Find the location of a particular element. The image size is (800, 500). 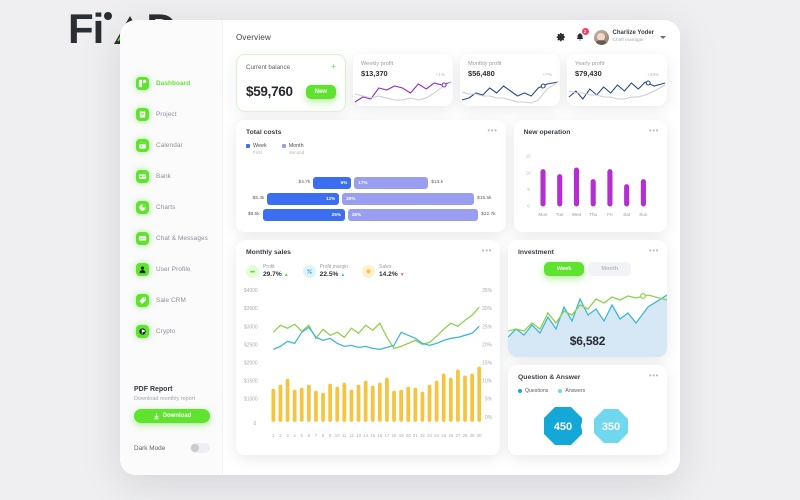

new-operation-card: New operation ••• 15 10 5 0 is located at coordinates (590, 176).